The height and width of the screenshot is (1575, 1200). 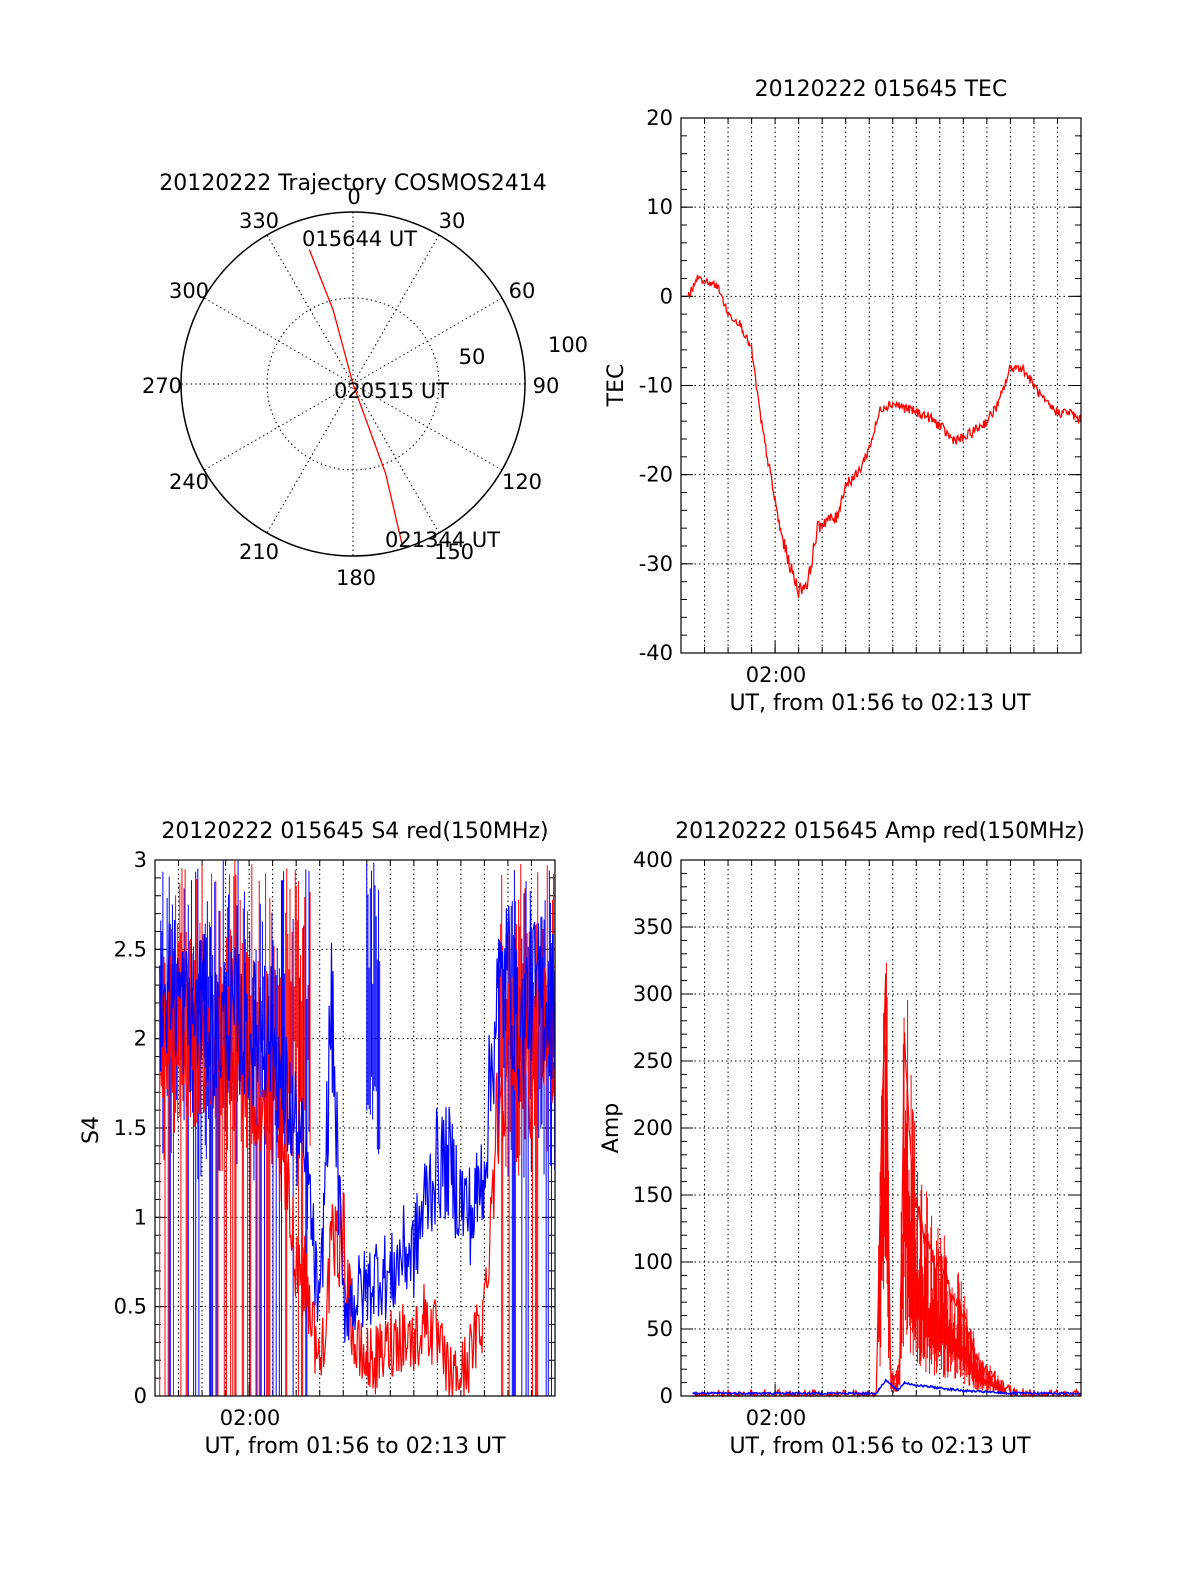 What do you see at coordinates (140, 1396) in the screenshot?
I see `s4-y-tick-label: 0` at bounding box center [140, 1396].